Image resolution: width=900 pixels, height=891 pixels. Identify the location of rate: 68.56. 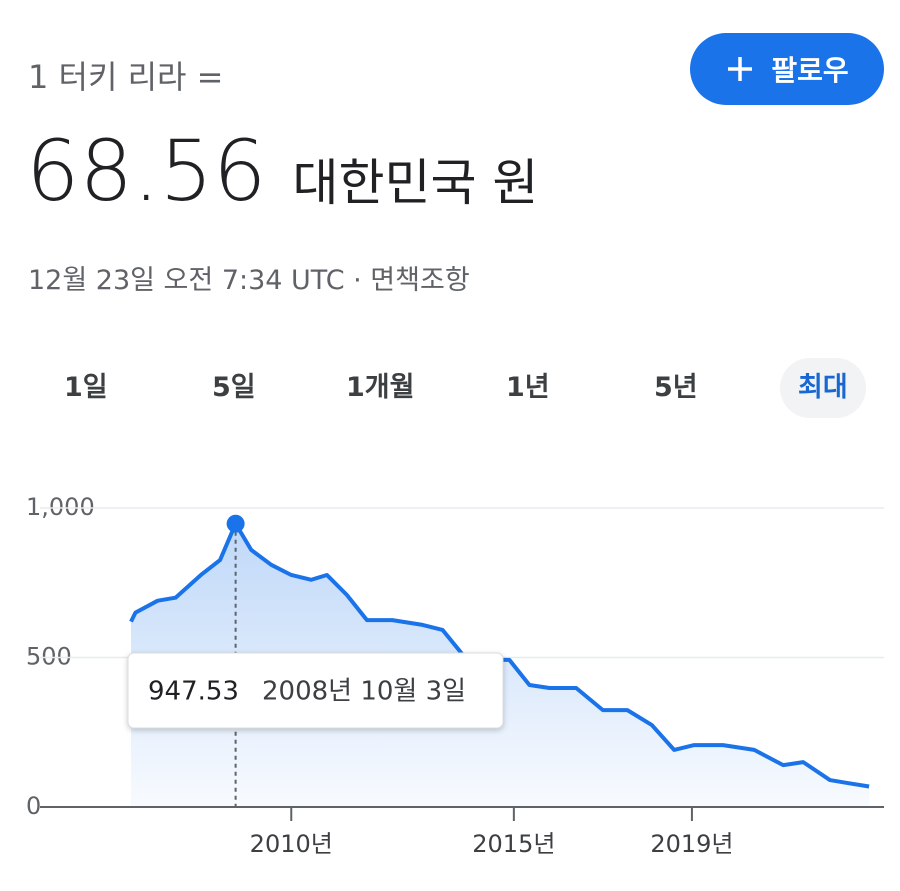
(146, 171).